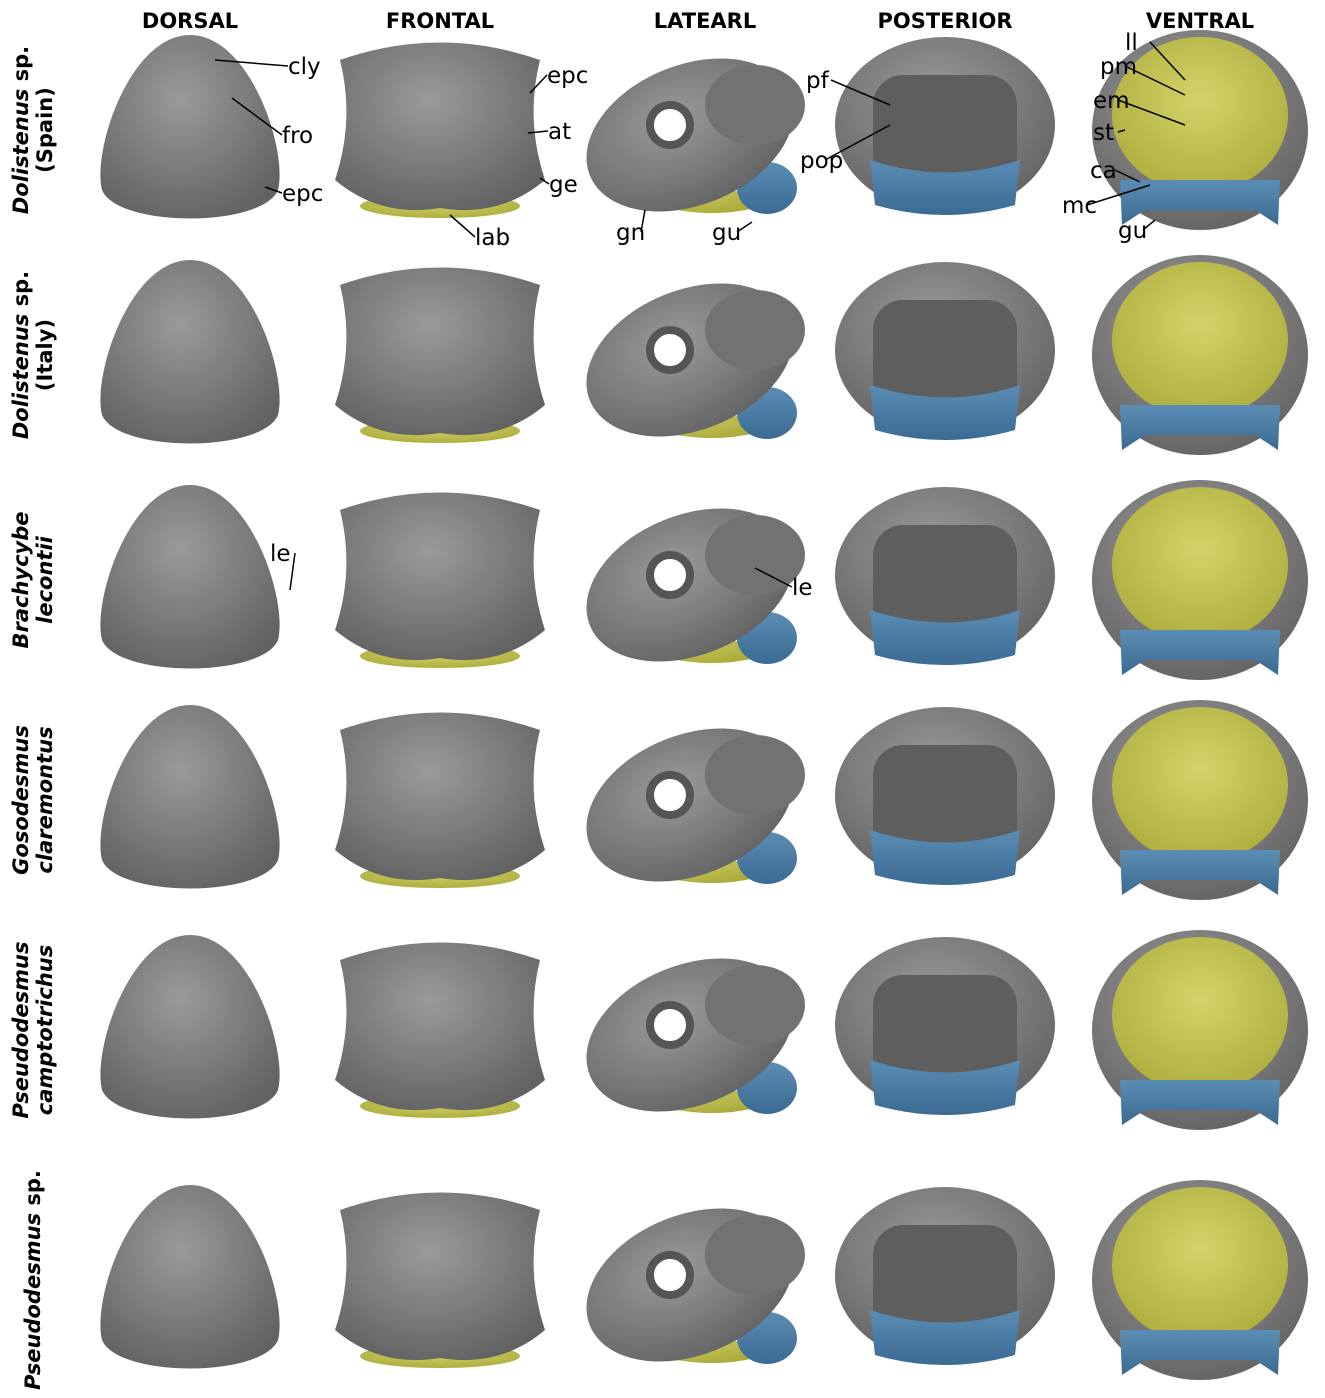  I want to click on annotation: le, so click(802, 588).